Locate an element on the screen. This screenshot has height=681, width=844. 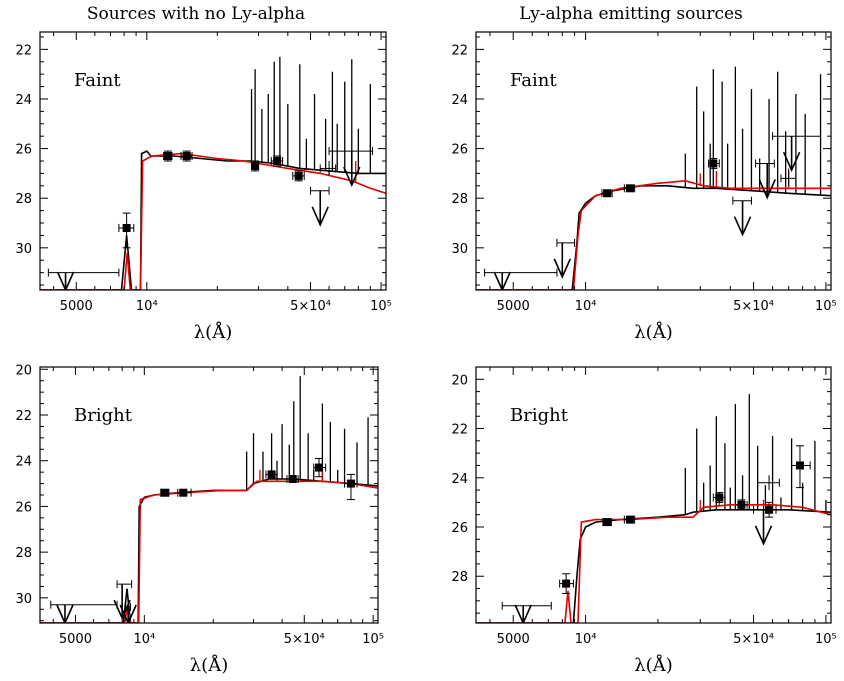
column-title-left: Sources with no Ly-alpha is located at coordinates (196, 14).